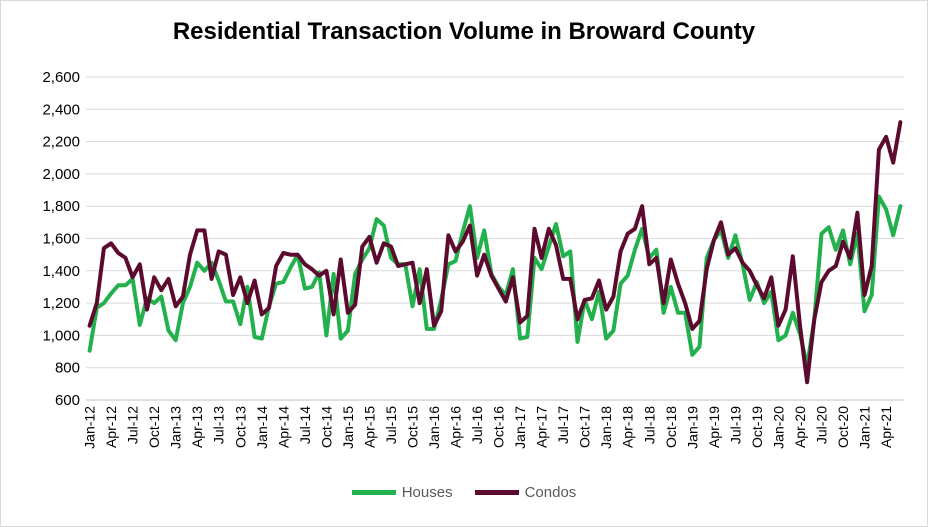  I want to click on x-tick-label: Oct-16, so click(499, 427).